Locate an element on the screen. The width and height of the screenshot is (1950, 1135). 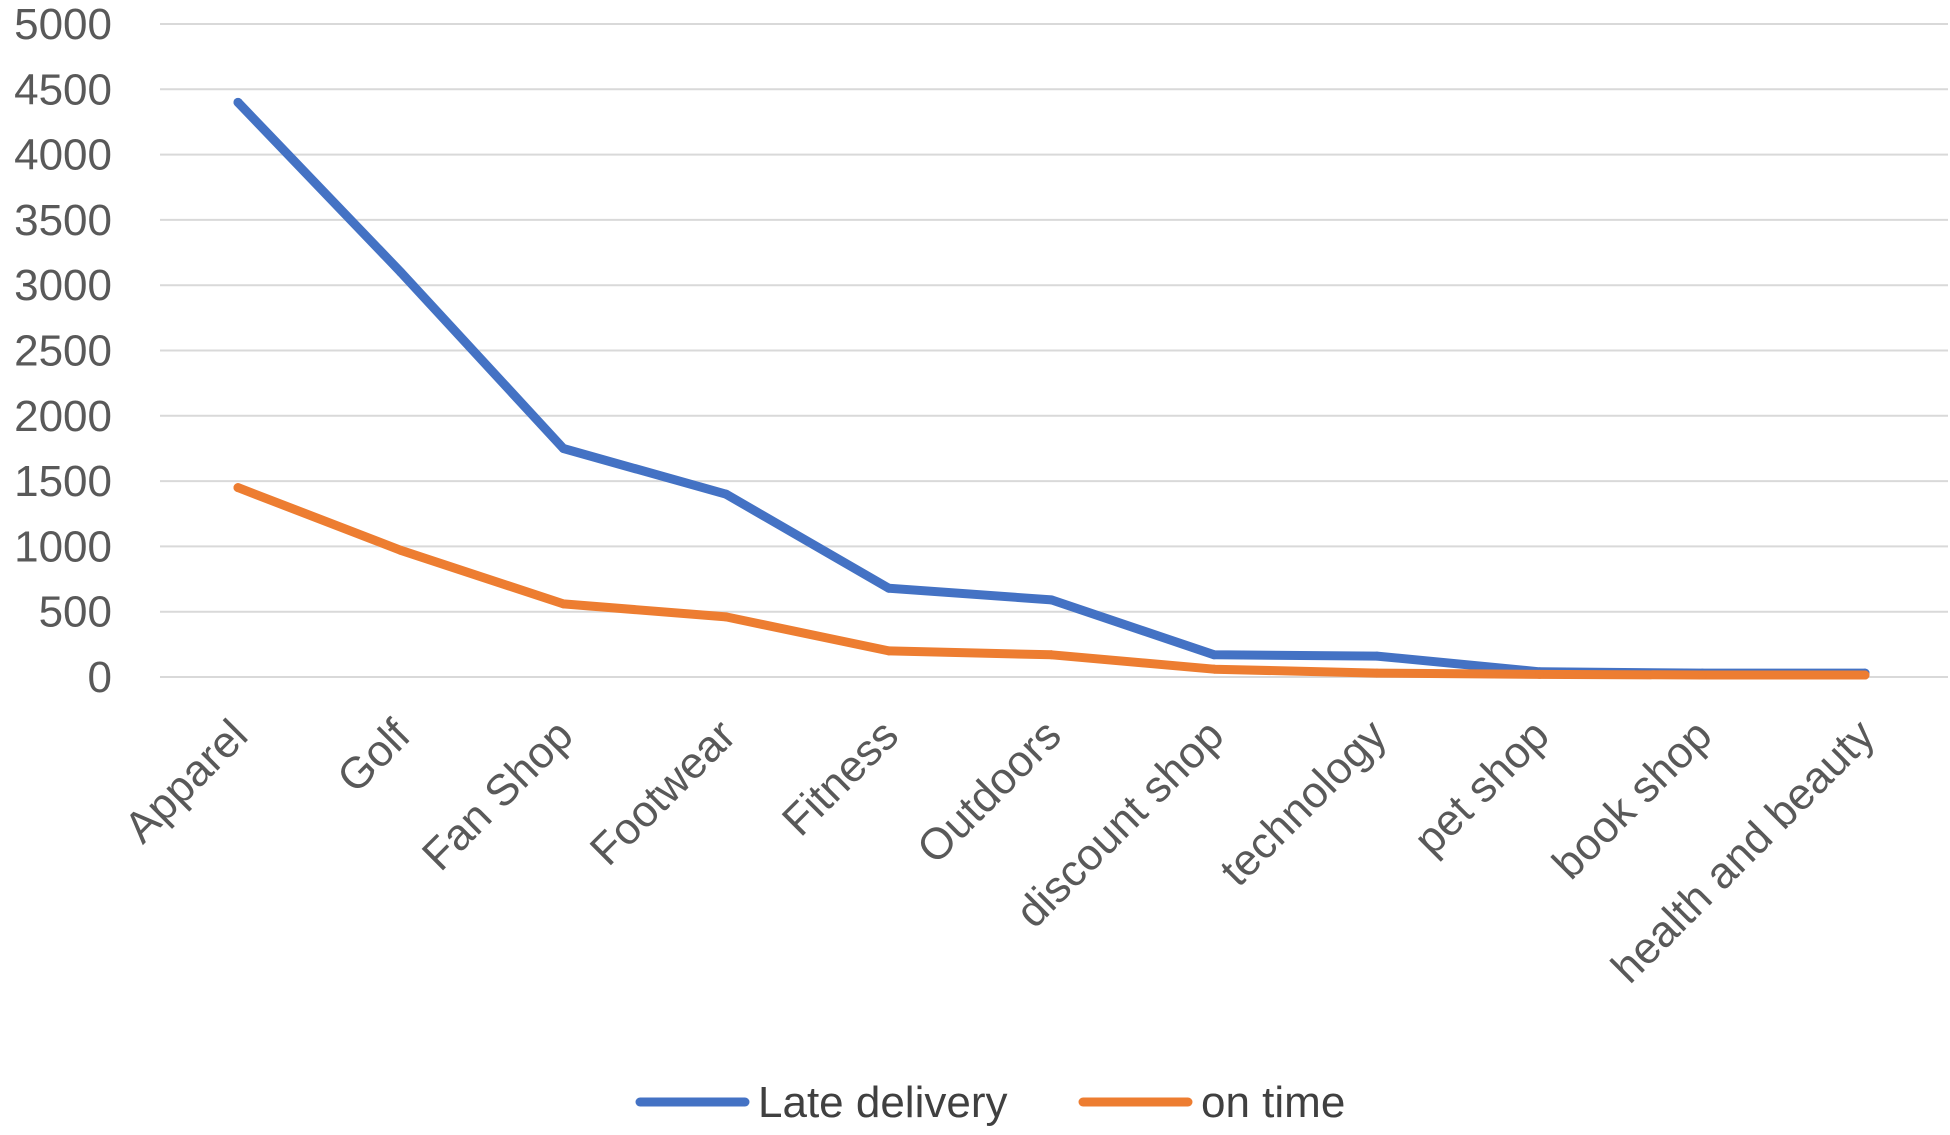
x-tick-label: book shop is located at coordinates (1632, 799).